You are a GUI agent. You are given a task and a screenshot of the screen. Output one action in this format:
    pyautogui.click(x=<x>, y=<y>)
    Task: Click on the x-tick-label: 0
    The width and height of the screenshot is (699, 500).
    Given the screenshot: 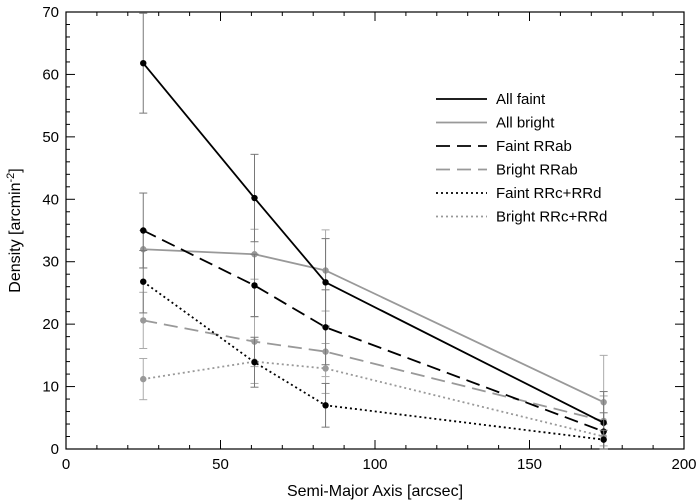 What is the action you would take?
    pyautogui.click(x=66, y=464)
    